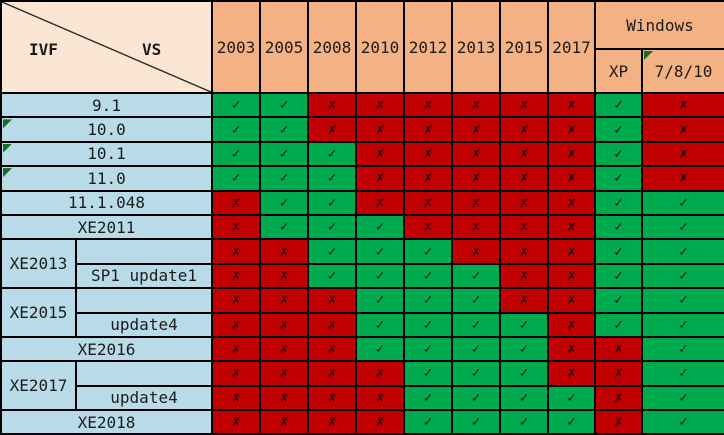  I want to click on corner-header-cell: IVF VS, so click(106, 47).